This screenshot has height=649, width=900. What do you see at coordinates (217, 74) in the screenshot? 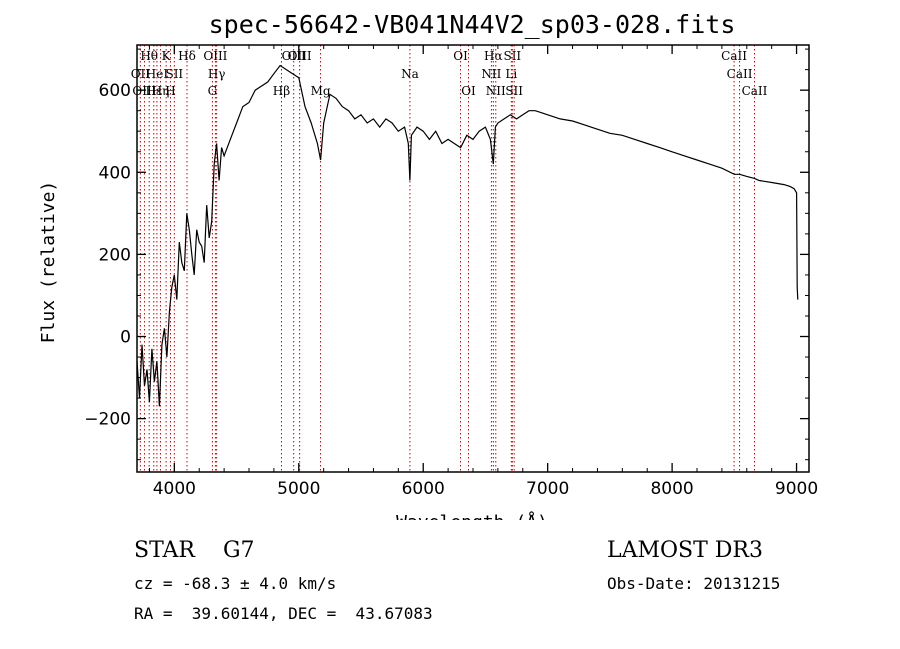
I see `line-label-Hγ: Hγ` at bounding box center [217, 74].